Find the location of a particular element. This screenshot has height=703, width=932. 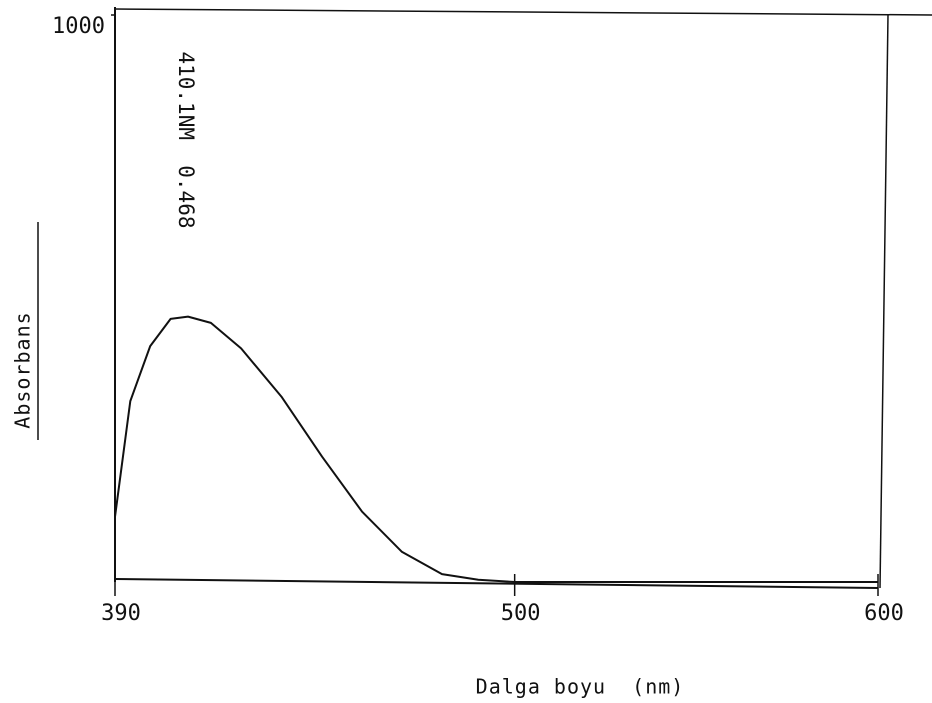

x-axis is located at coordinates (496, 583).